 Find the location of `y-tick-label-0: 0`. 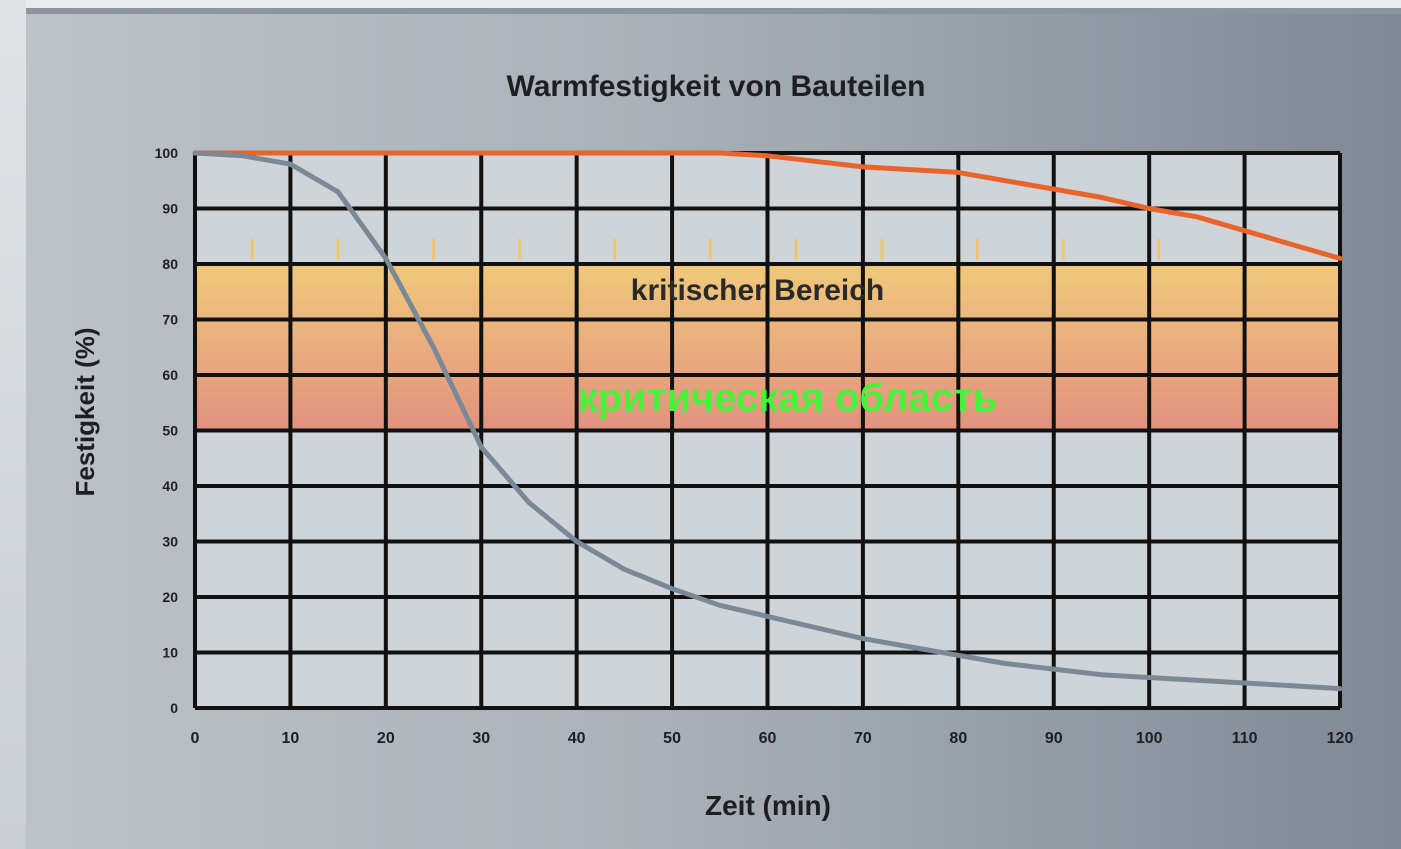

y-tick-label-0: 0 is located at coordinates (174, 708).